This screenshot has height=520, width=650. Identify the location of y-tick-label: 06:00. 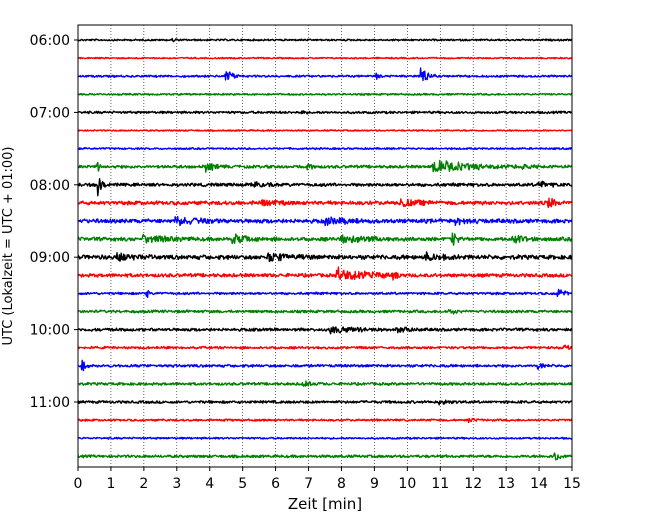
(50, 41).